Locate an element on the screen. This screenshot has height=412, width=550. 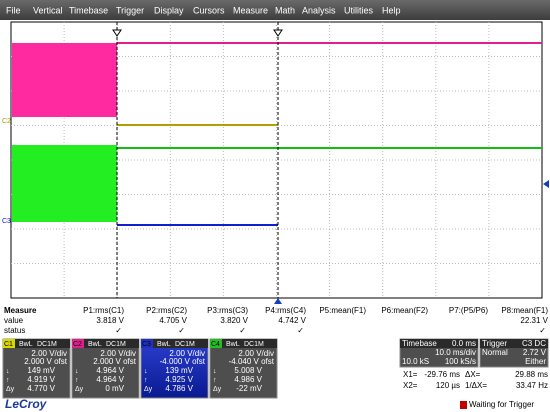
cursor-delta-label: ΔX= is located at coordinates (473, 374).